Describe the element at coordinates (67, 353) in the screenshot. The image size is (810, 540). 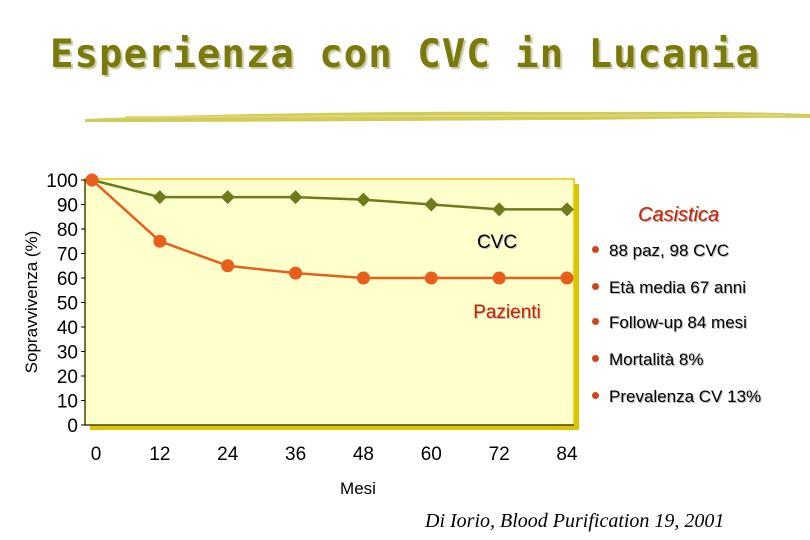
I see `y-tick-label: 30` at that location.